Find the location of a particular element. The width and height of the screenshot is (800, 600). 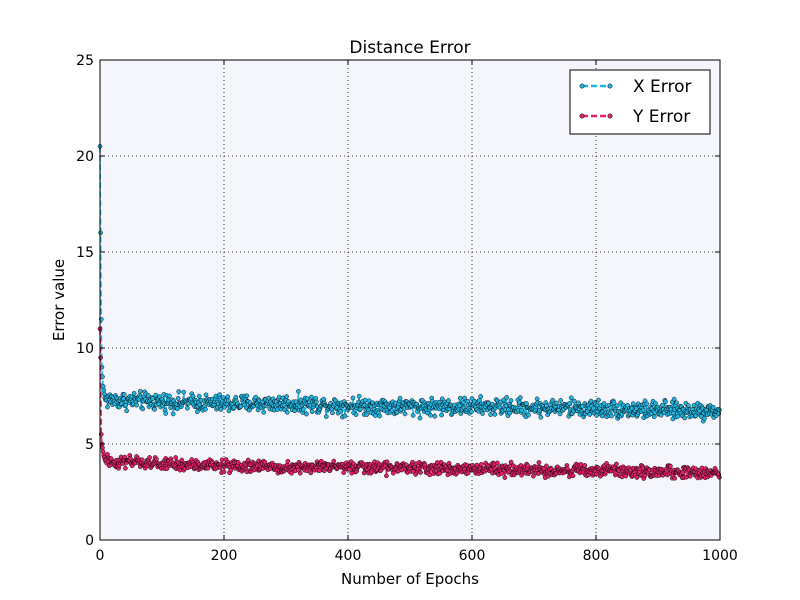

x-tick-label: 800 is located at coordinates (596, 556).